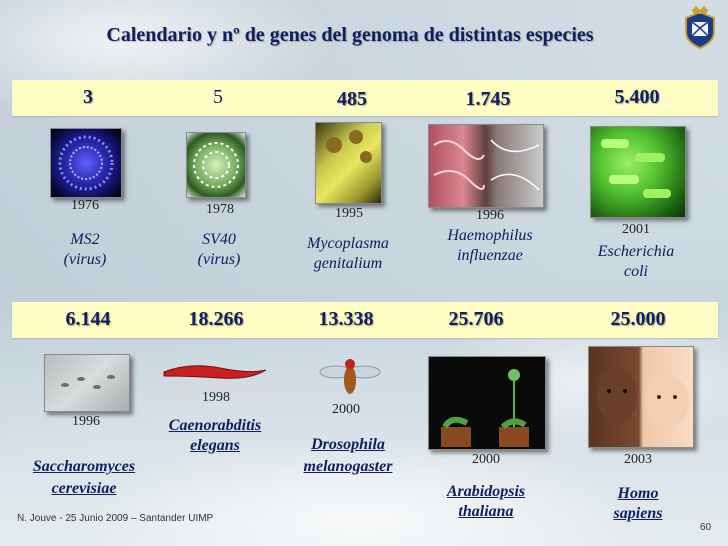 The image size is (728, 546). What do you see at coordinates (219, 239) in the screenshot?
I see `species-name-sv40-line1: SV40` at bounding box center [219, 239].